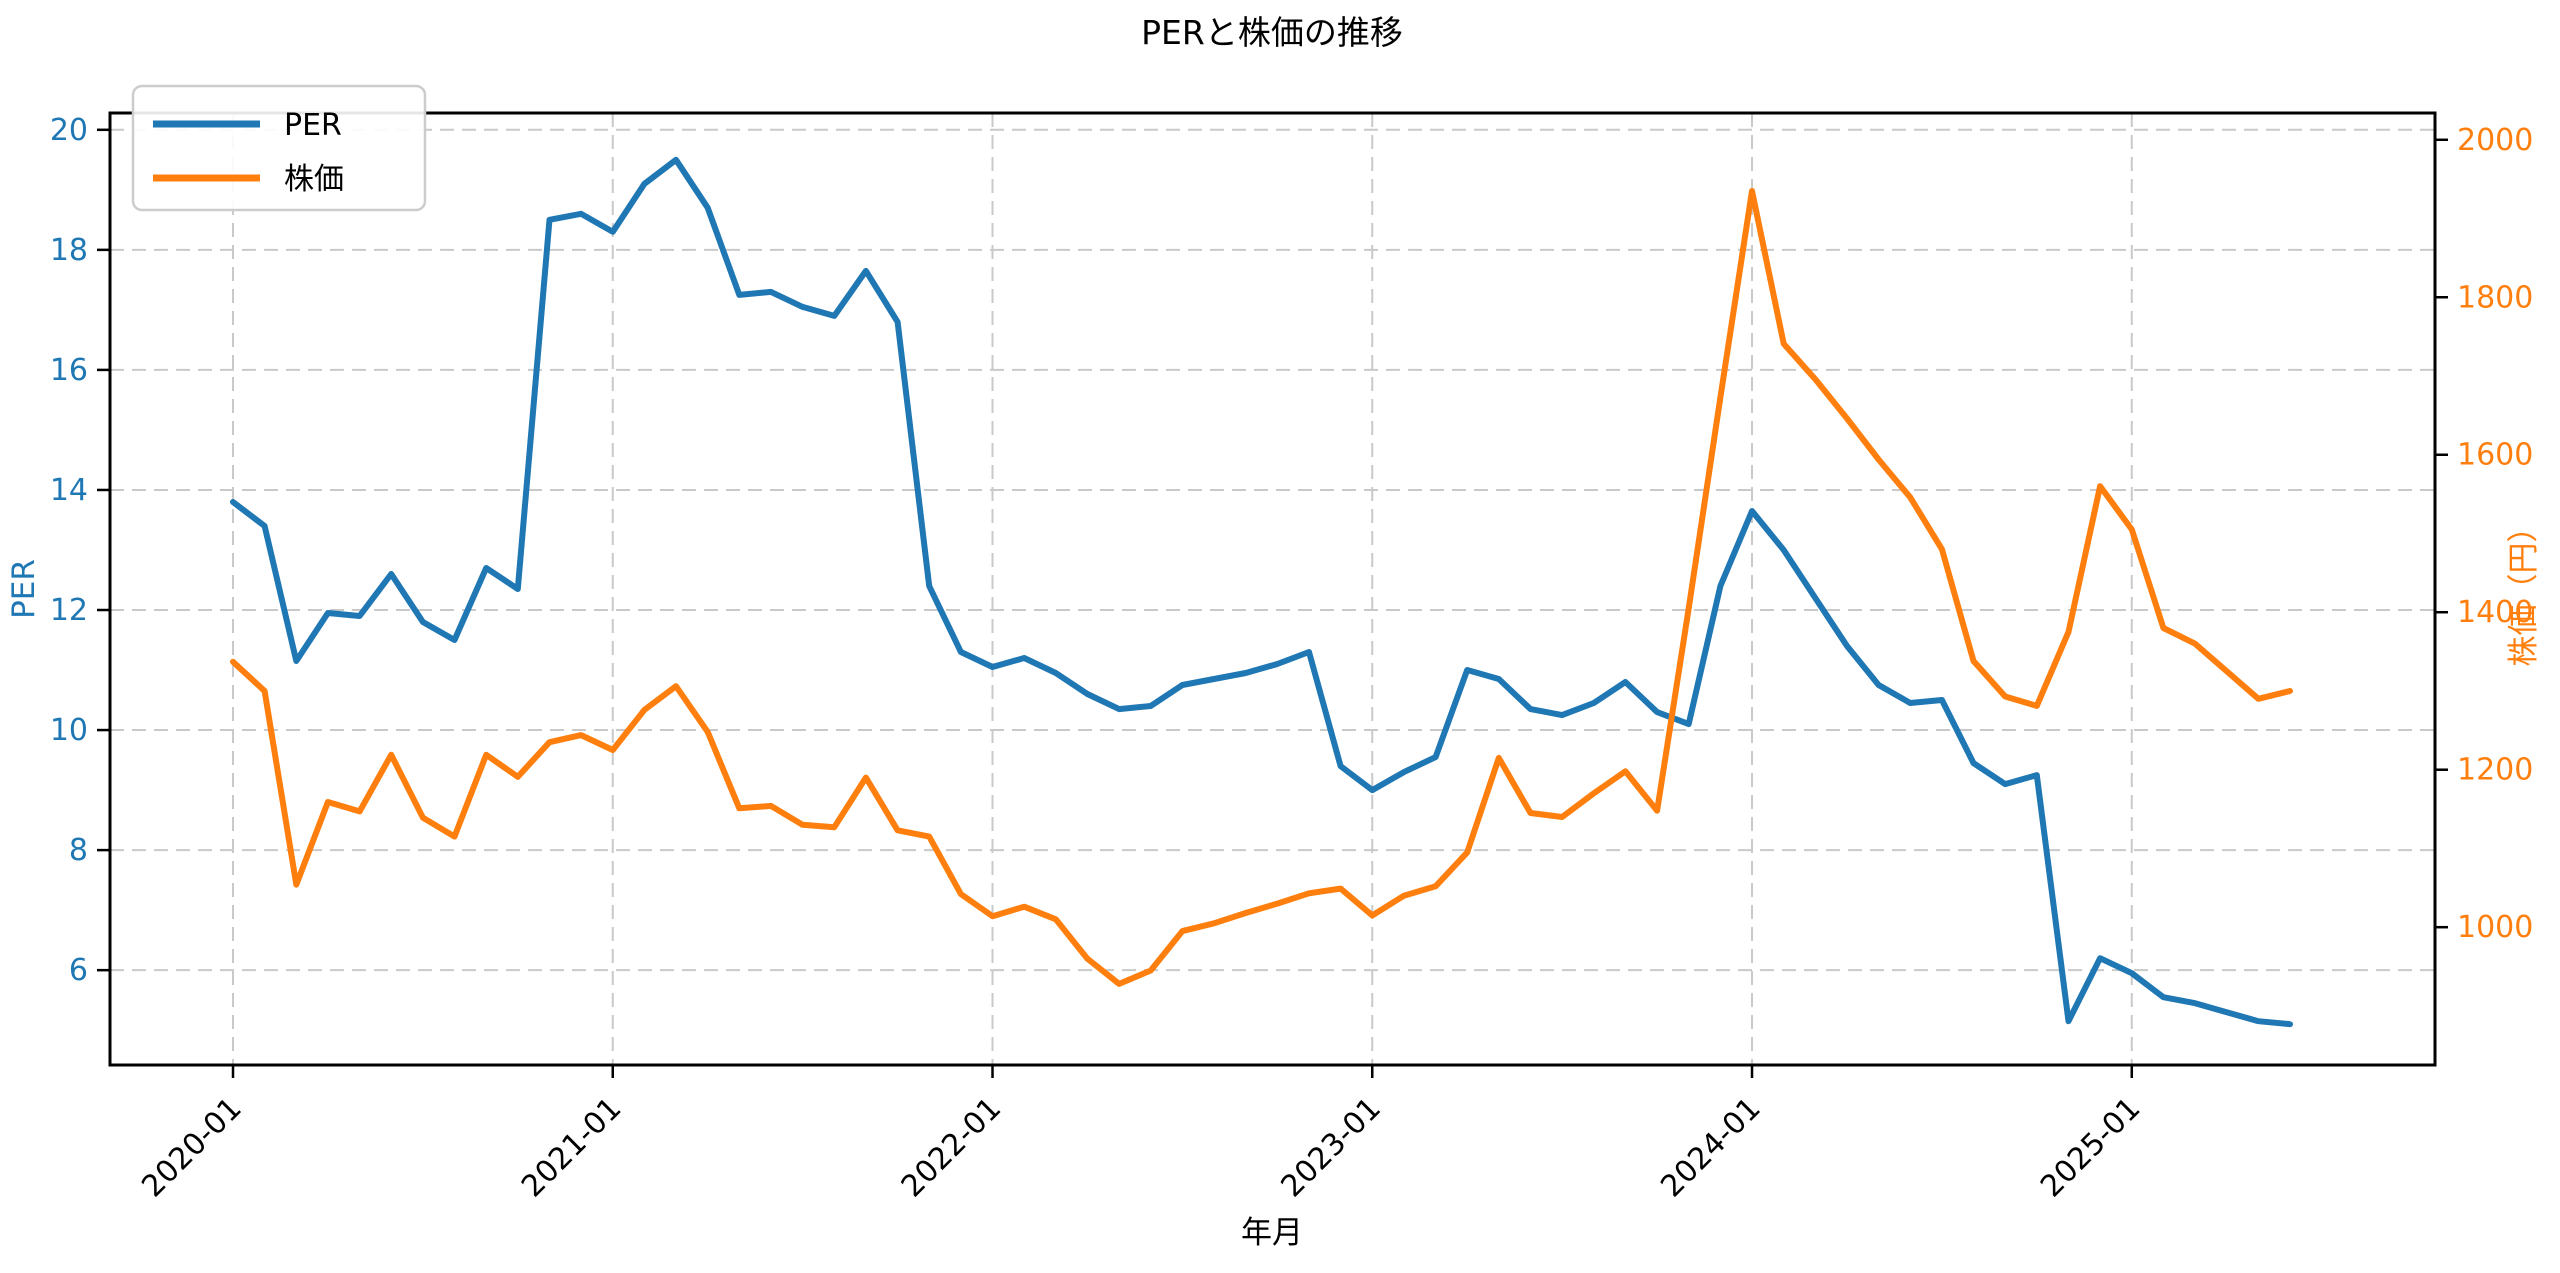 The image size is (2560, 1273). What do you see at coordinates (69, 610) in the screenshot?
I see `left-tick-label: 12` at bounding box center [69, 610].